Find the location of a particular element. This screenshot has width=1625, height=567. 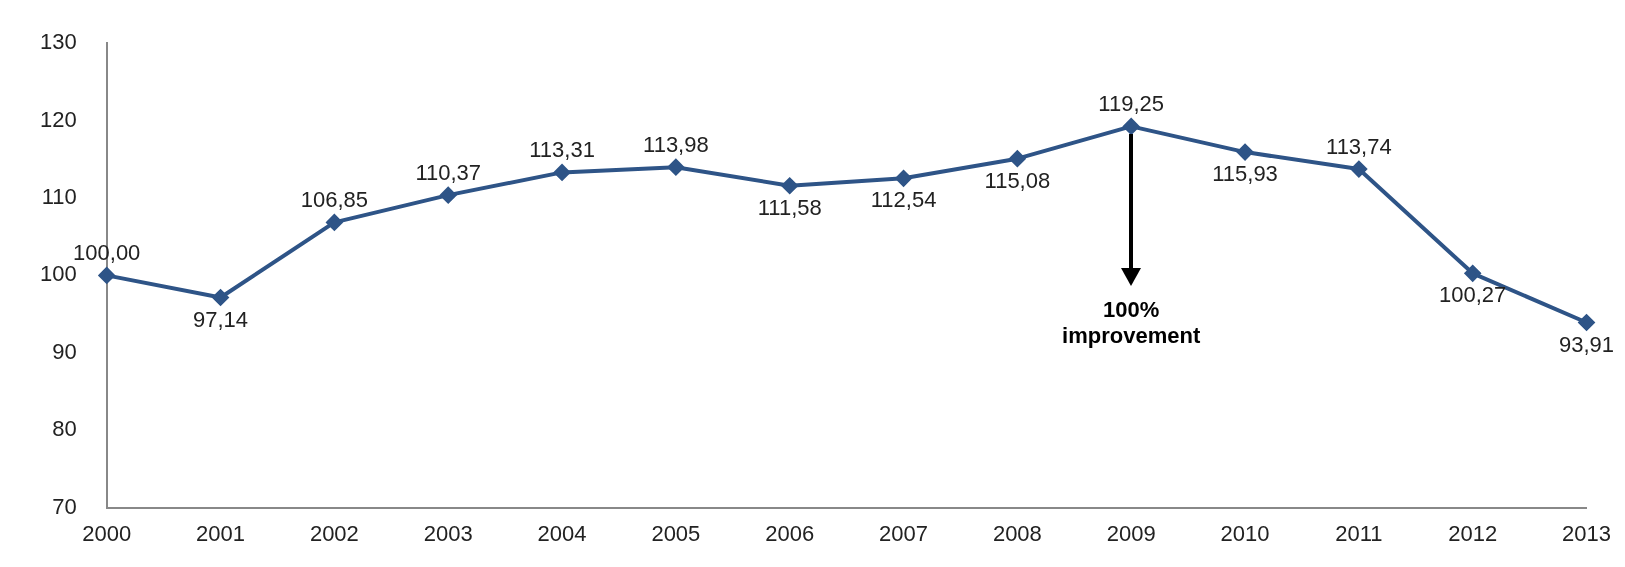

y-tick-label: 90 is located at coordinates (64, 351).